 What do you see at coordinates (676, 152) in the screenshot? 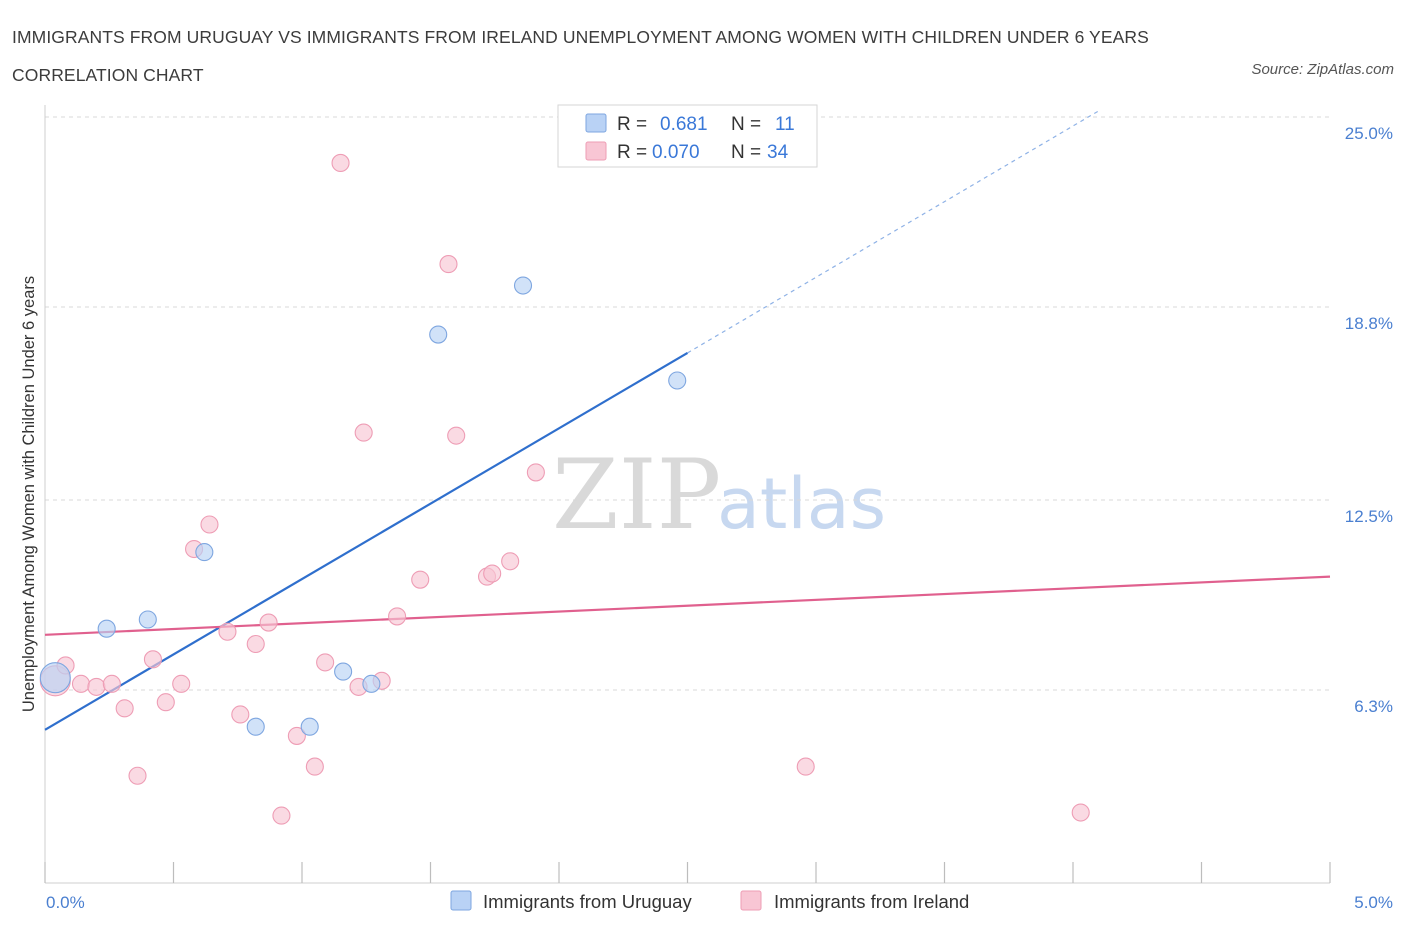
I see `legend-r-value-ireland: 0.070` at bounding box center [676, 152].